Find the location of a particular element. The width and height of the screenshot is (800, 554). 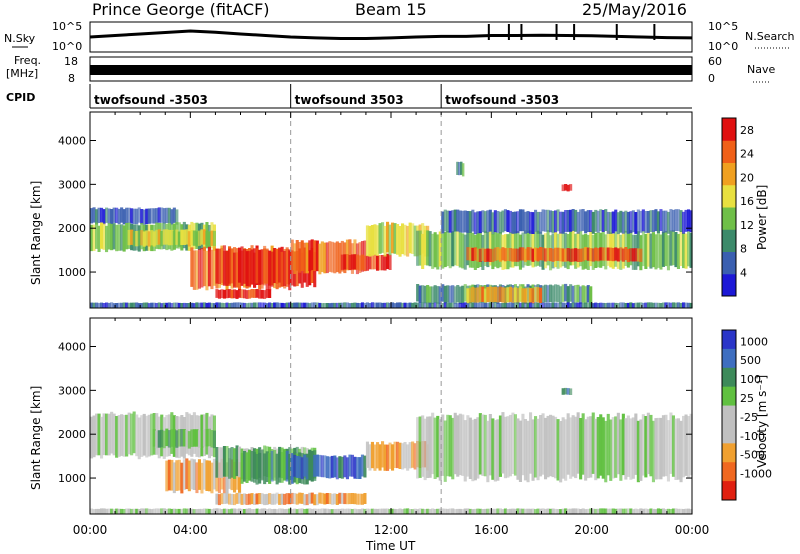

y-tick-label: 2000 is located at coordinates (72, 434).